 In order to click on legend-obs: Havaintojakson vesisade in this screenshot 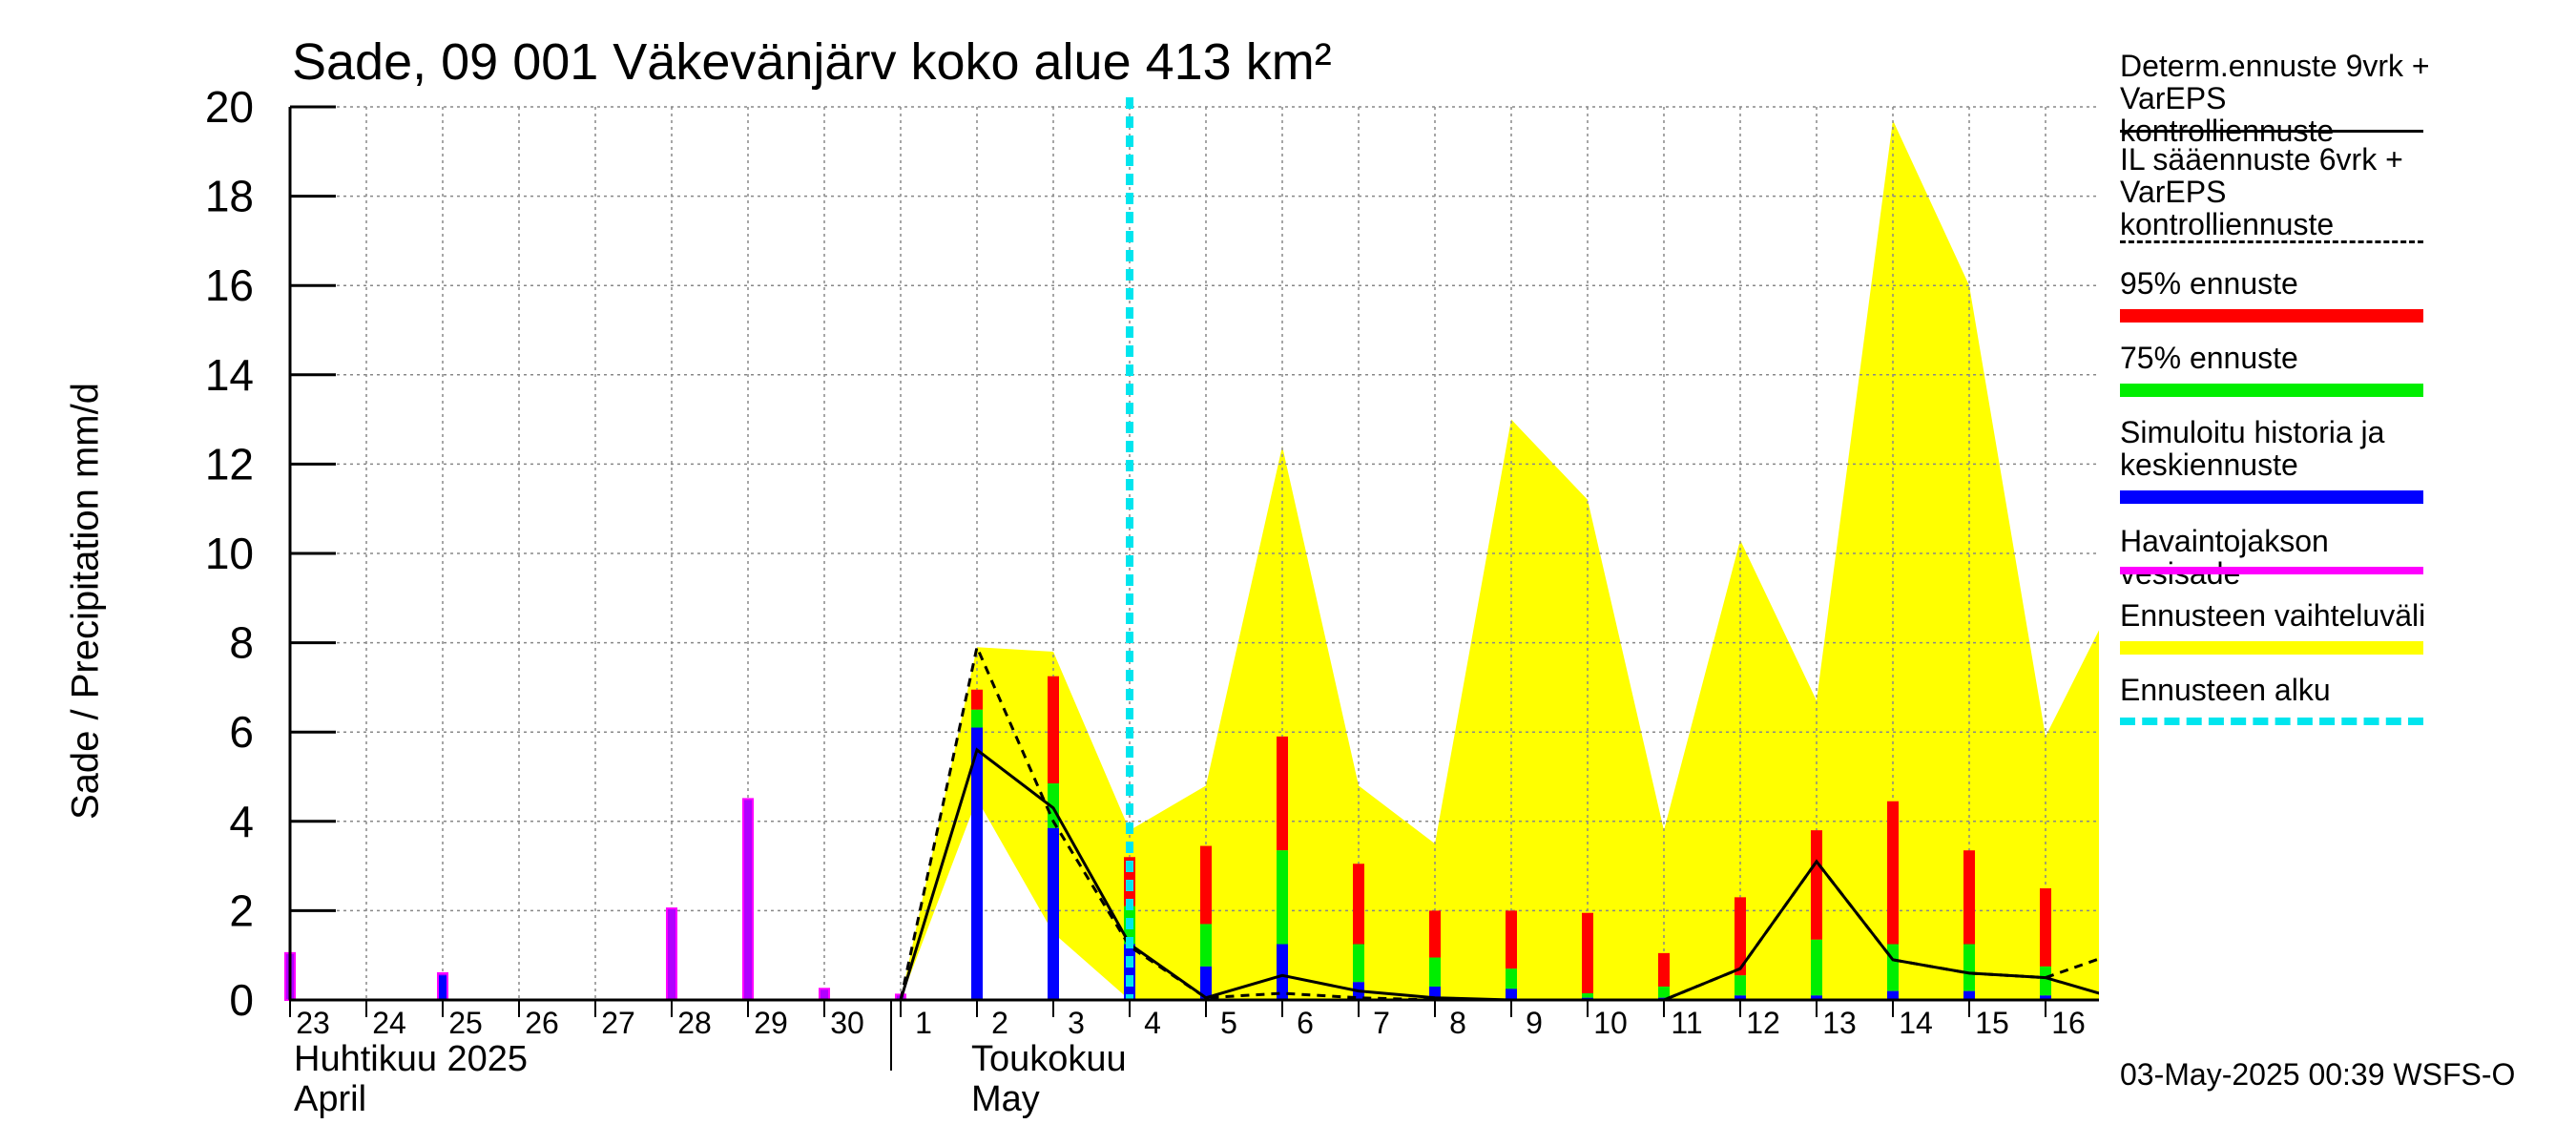, I will do `click(2282, 557)`.